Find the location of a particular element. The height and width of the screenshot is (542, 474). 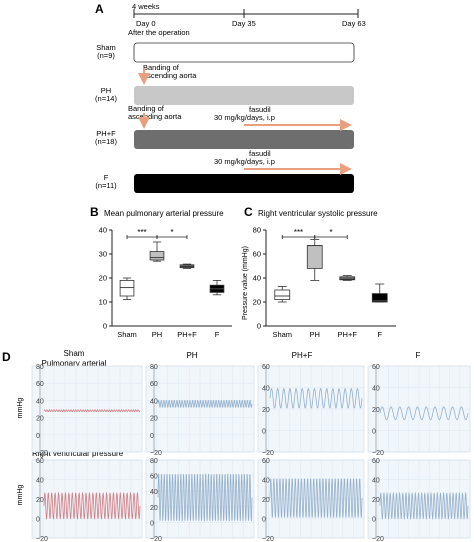

y-tick-label: 60 is located at coordinates (257, 254).